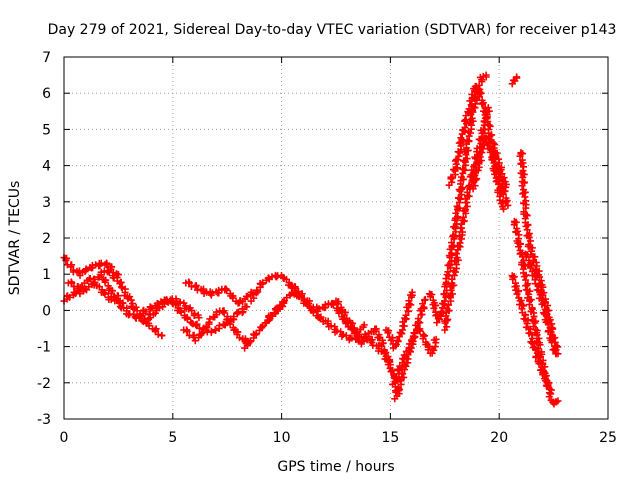  I want to click on y-tick-label: 0, so click(46, 311).